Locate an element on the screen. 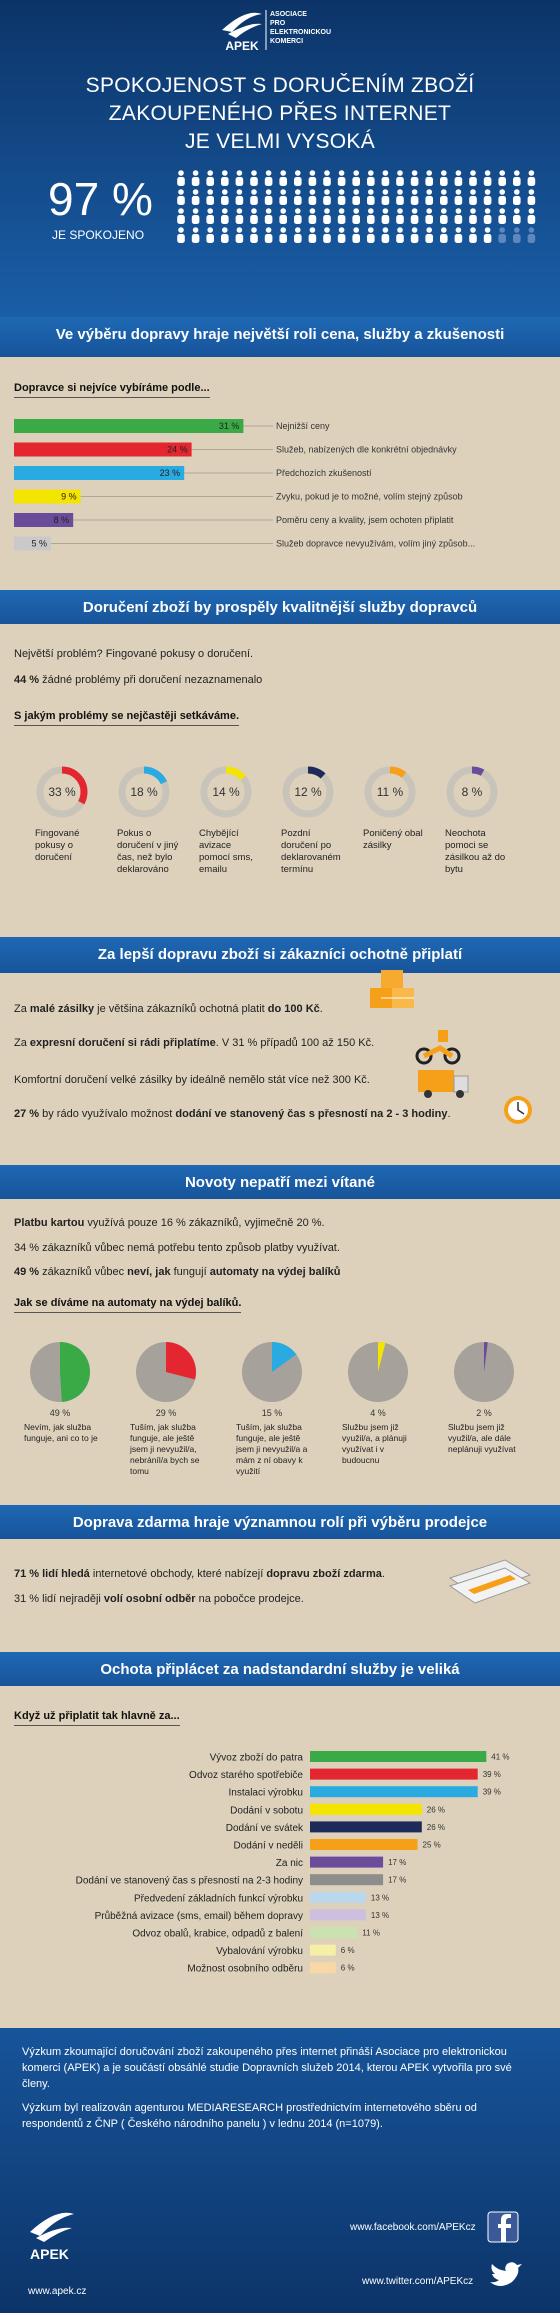 This screenshot has height=2313, width=560. value-label: 29 % is located at coordinates (166, 1413).